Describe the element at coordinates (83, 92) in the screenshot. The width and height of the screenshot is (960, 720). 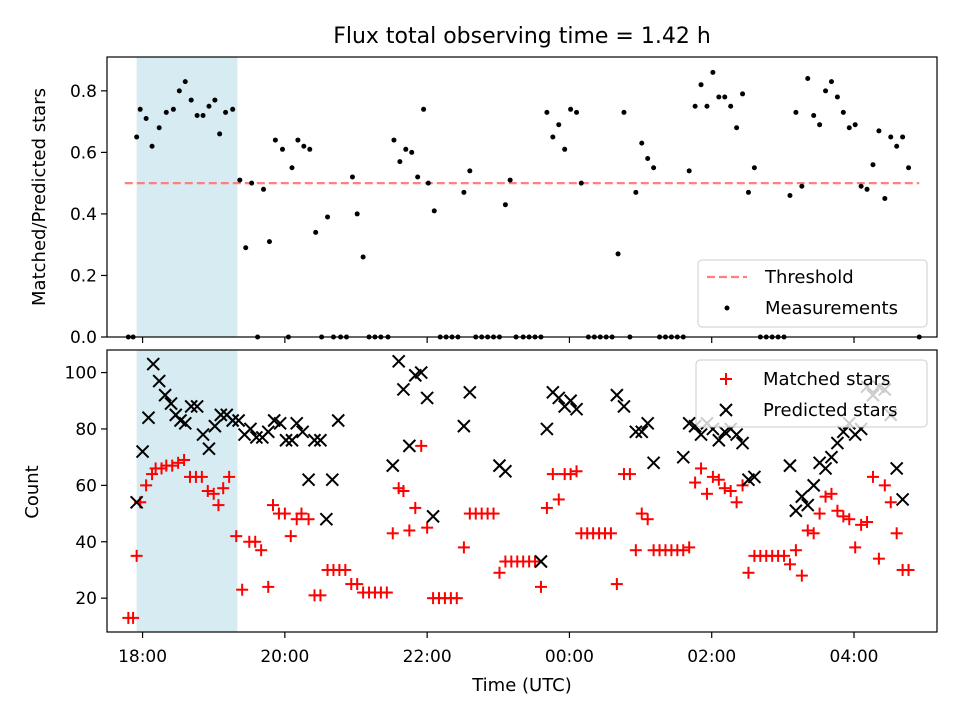
I see `t-y-tick-label: 0.8` at that location.